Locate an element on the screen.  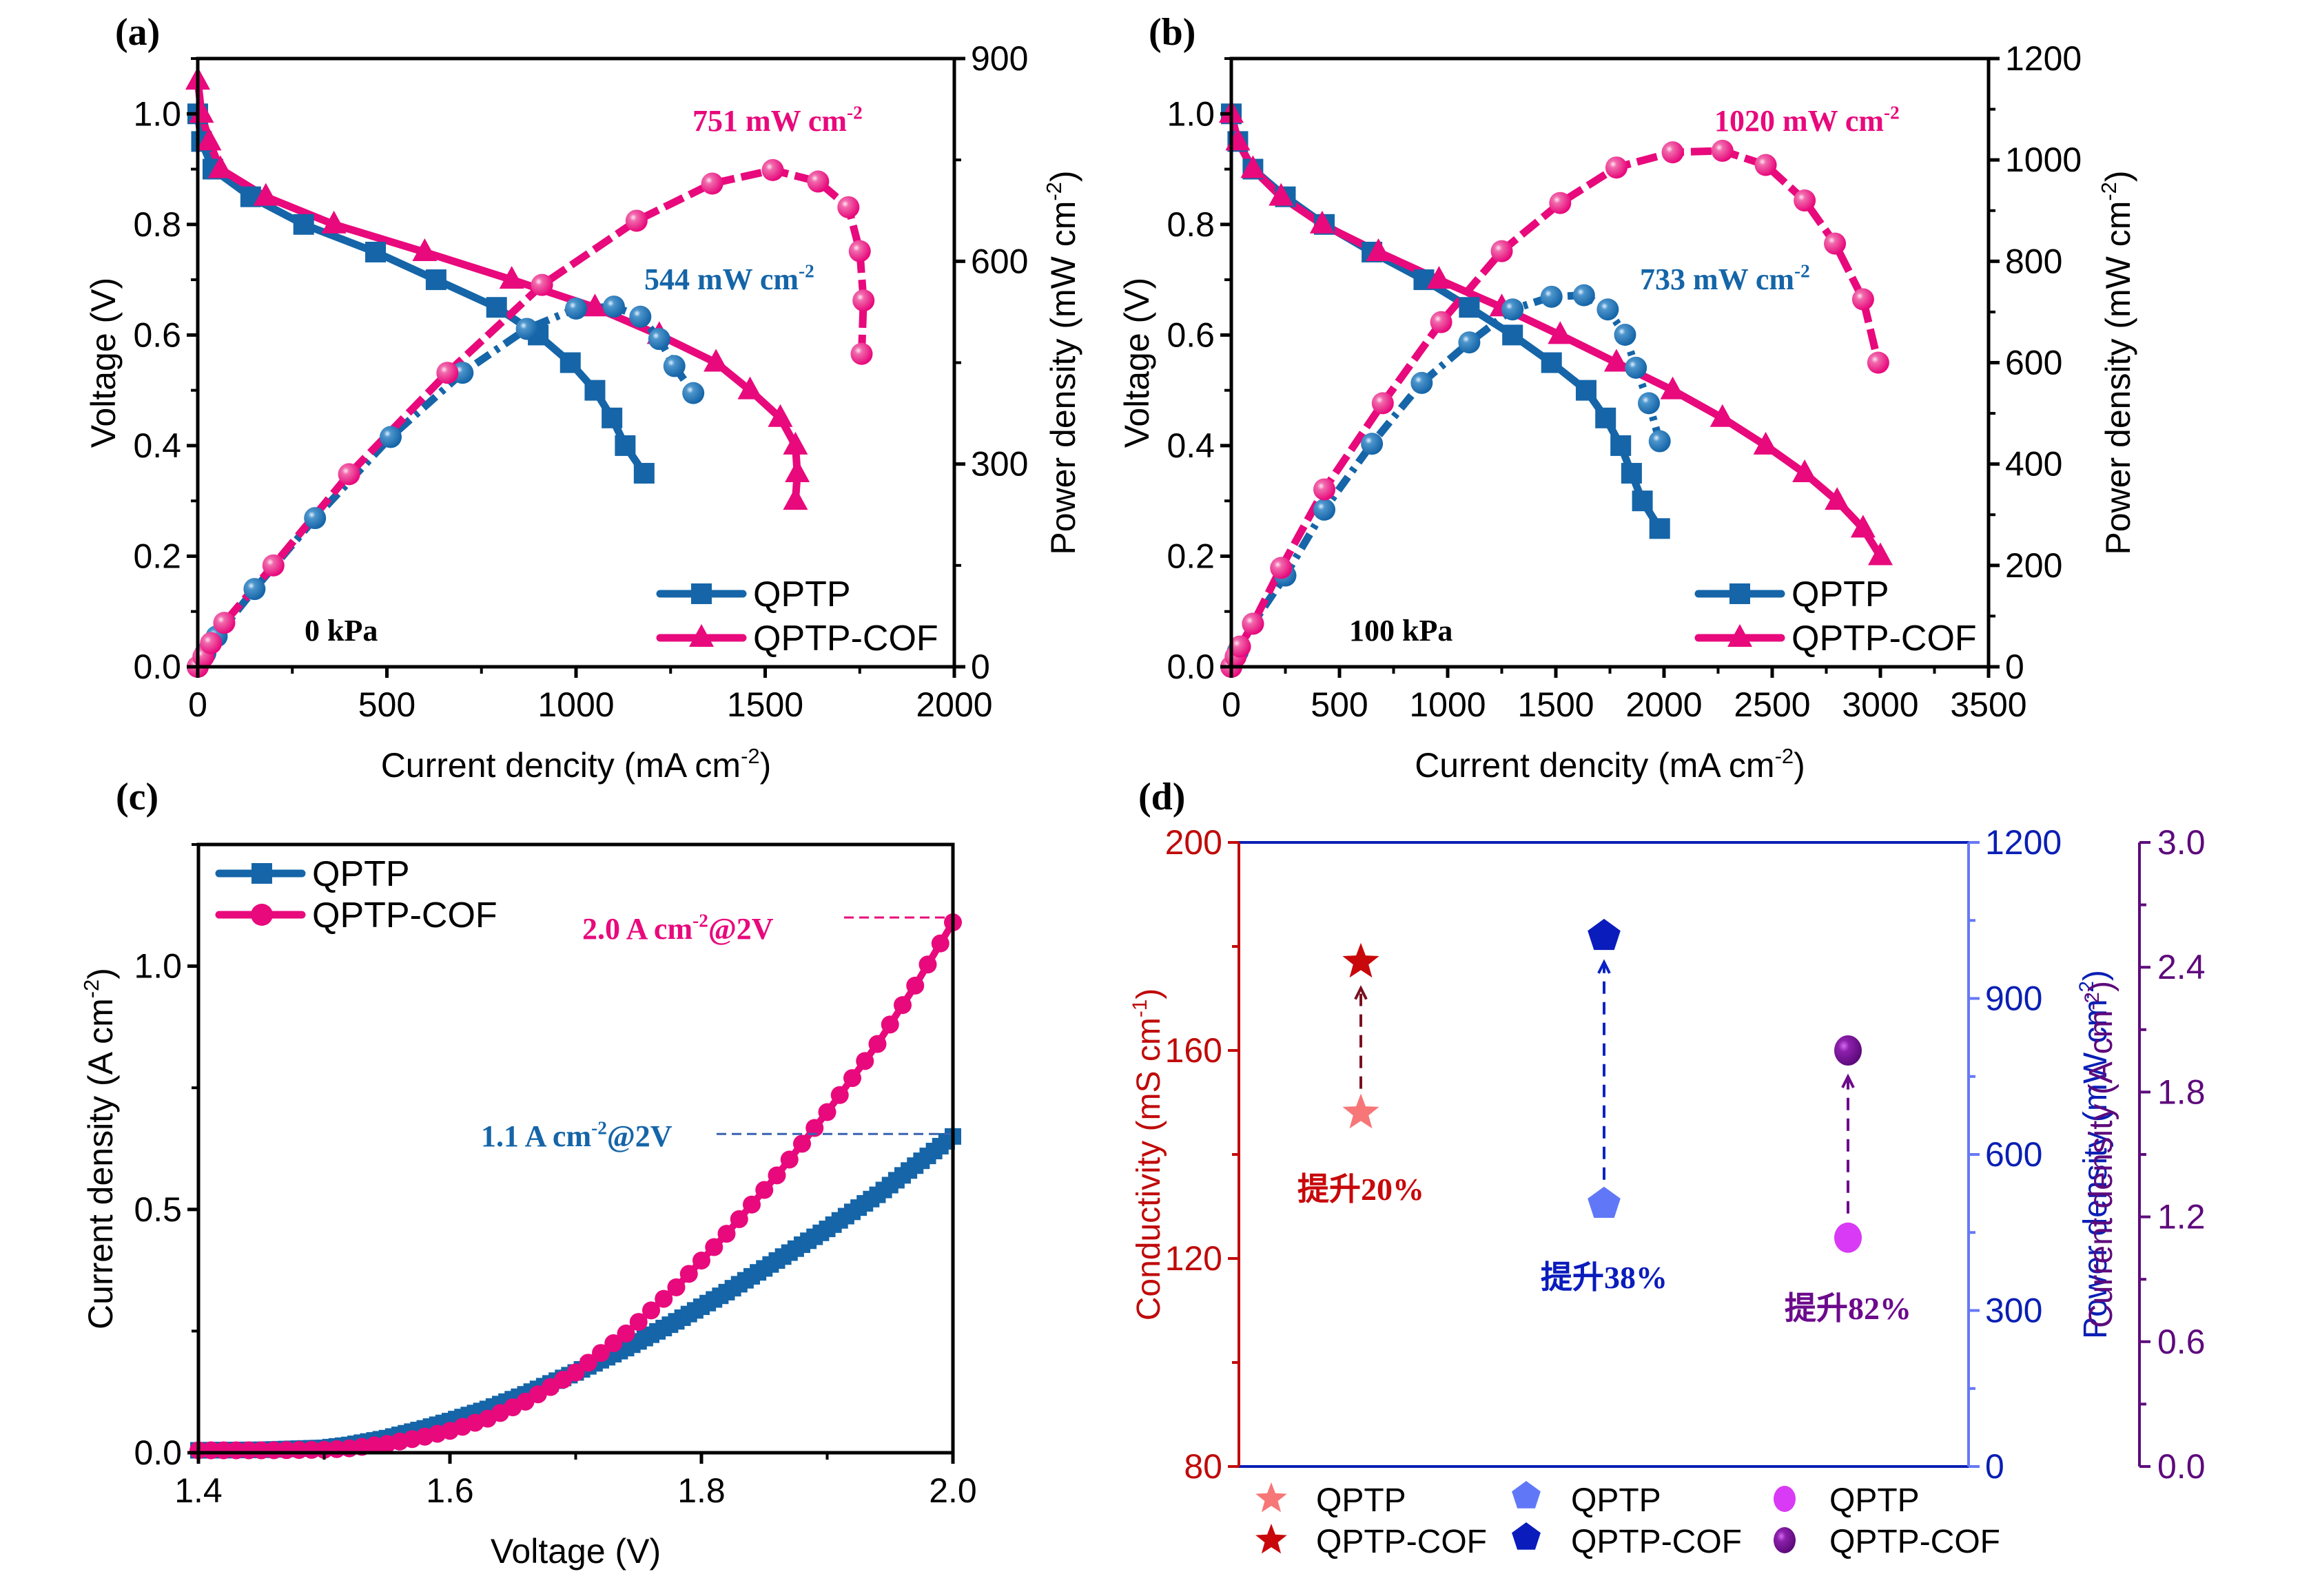
legend-marker-qptp is located at coordinates (1739, 593).